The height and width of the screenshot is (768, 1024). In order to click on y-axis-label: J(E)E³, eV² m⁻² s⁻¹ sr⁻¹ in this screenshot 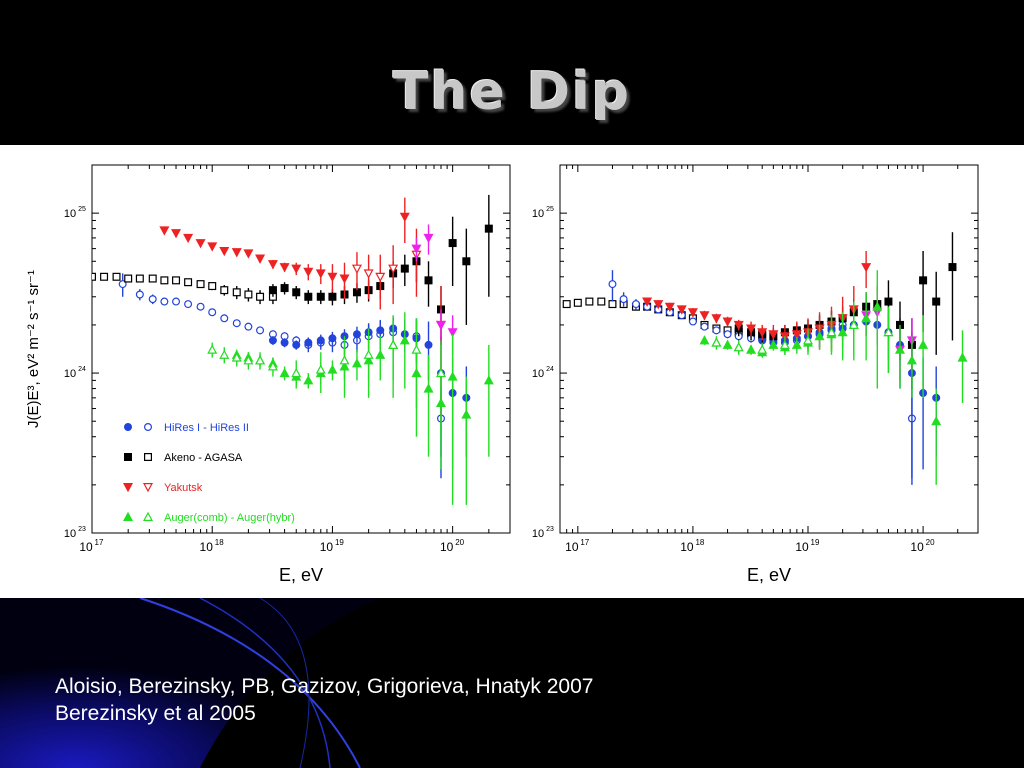, I will do `click(33, 349)`.